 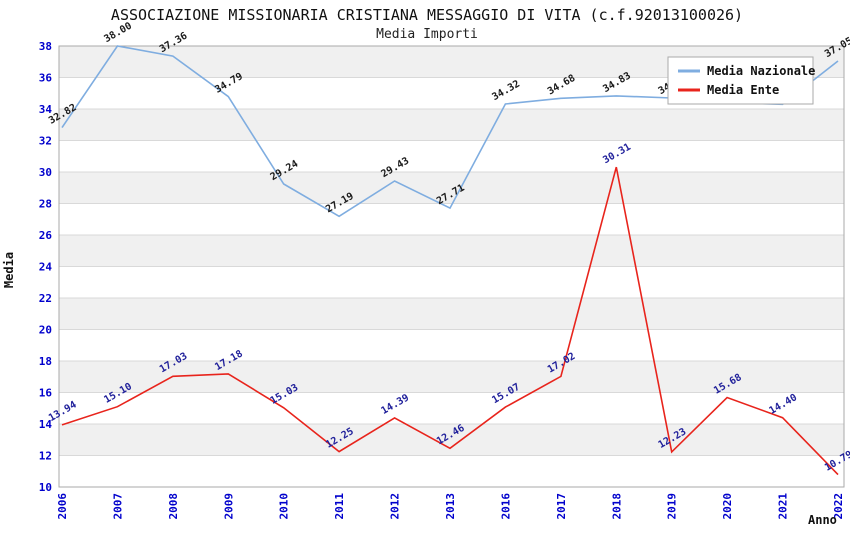 What do you see at coordinates (45, 172) in the screenshot?
I see `y-tick-label: 30` at bounding box center [45, 172].